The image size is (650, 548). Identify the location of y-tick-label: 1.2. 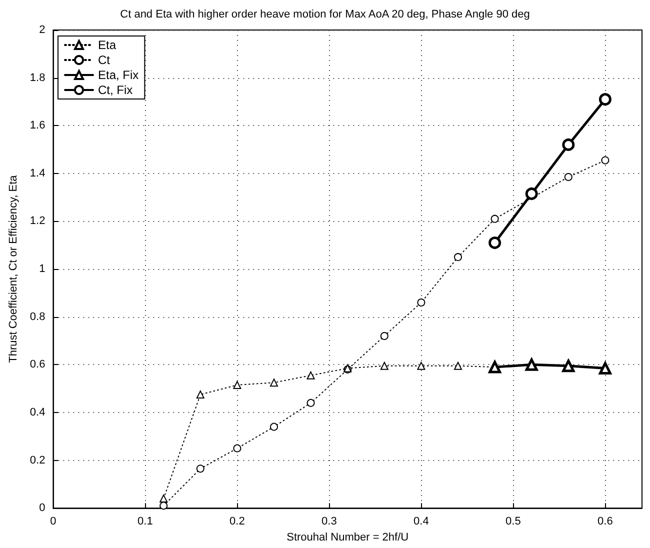
(38, 221).